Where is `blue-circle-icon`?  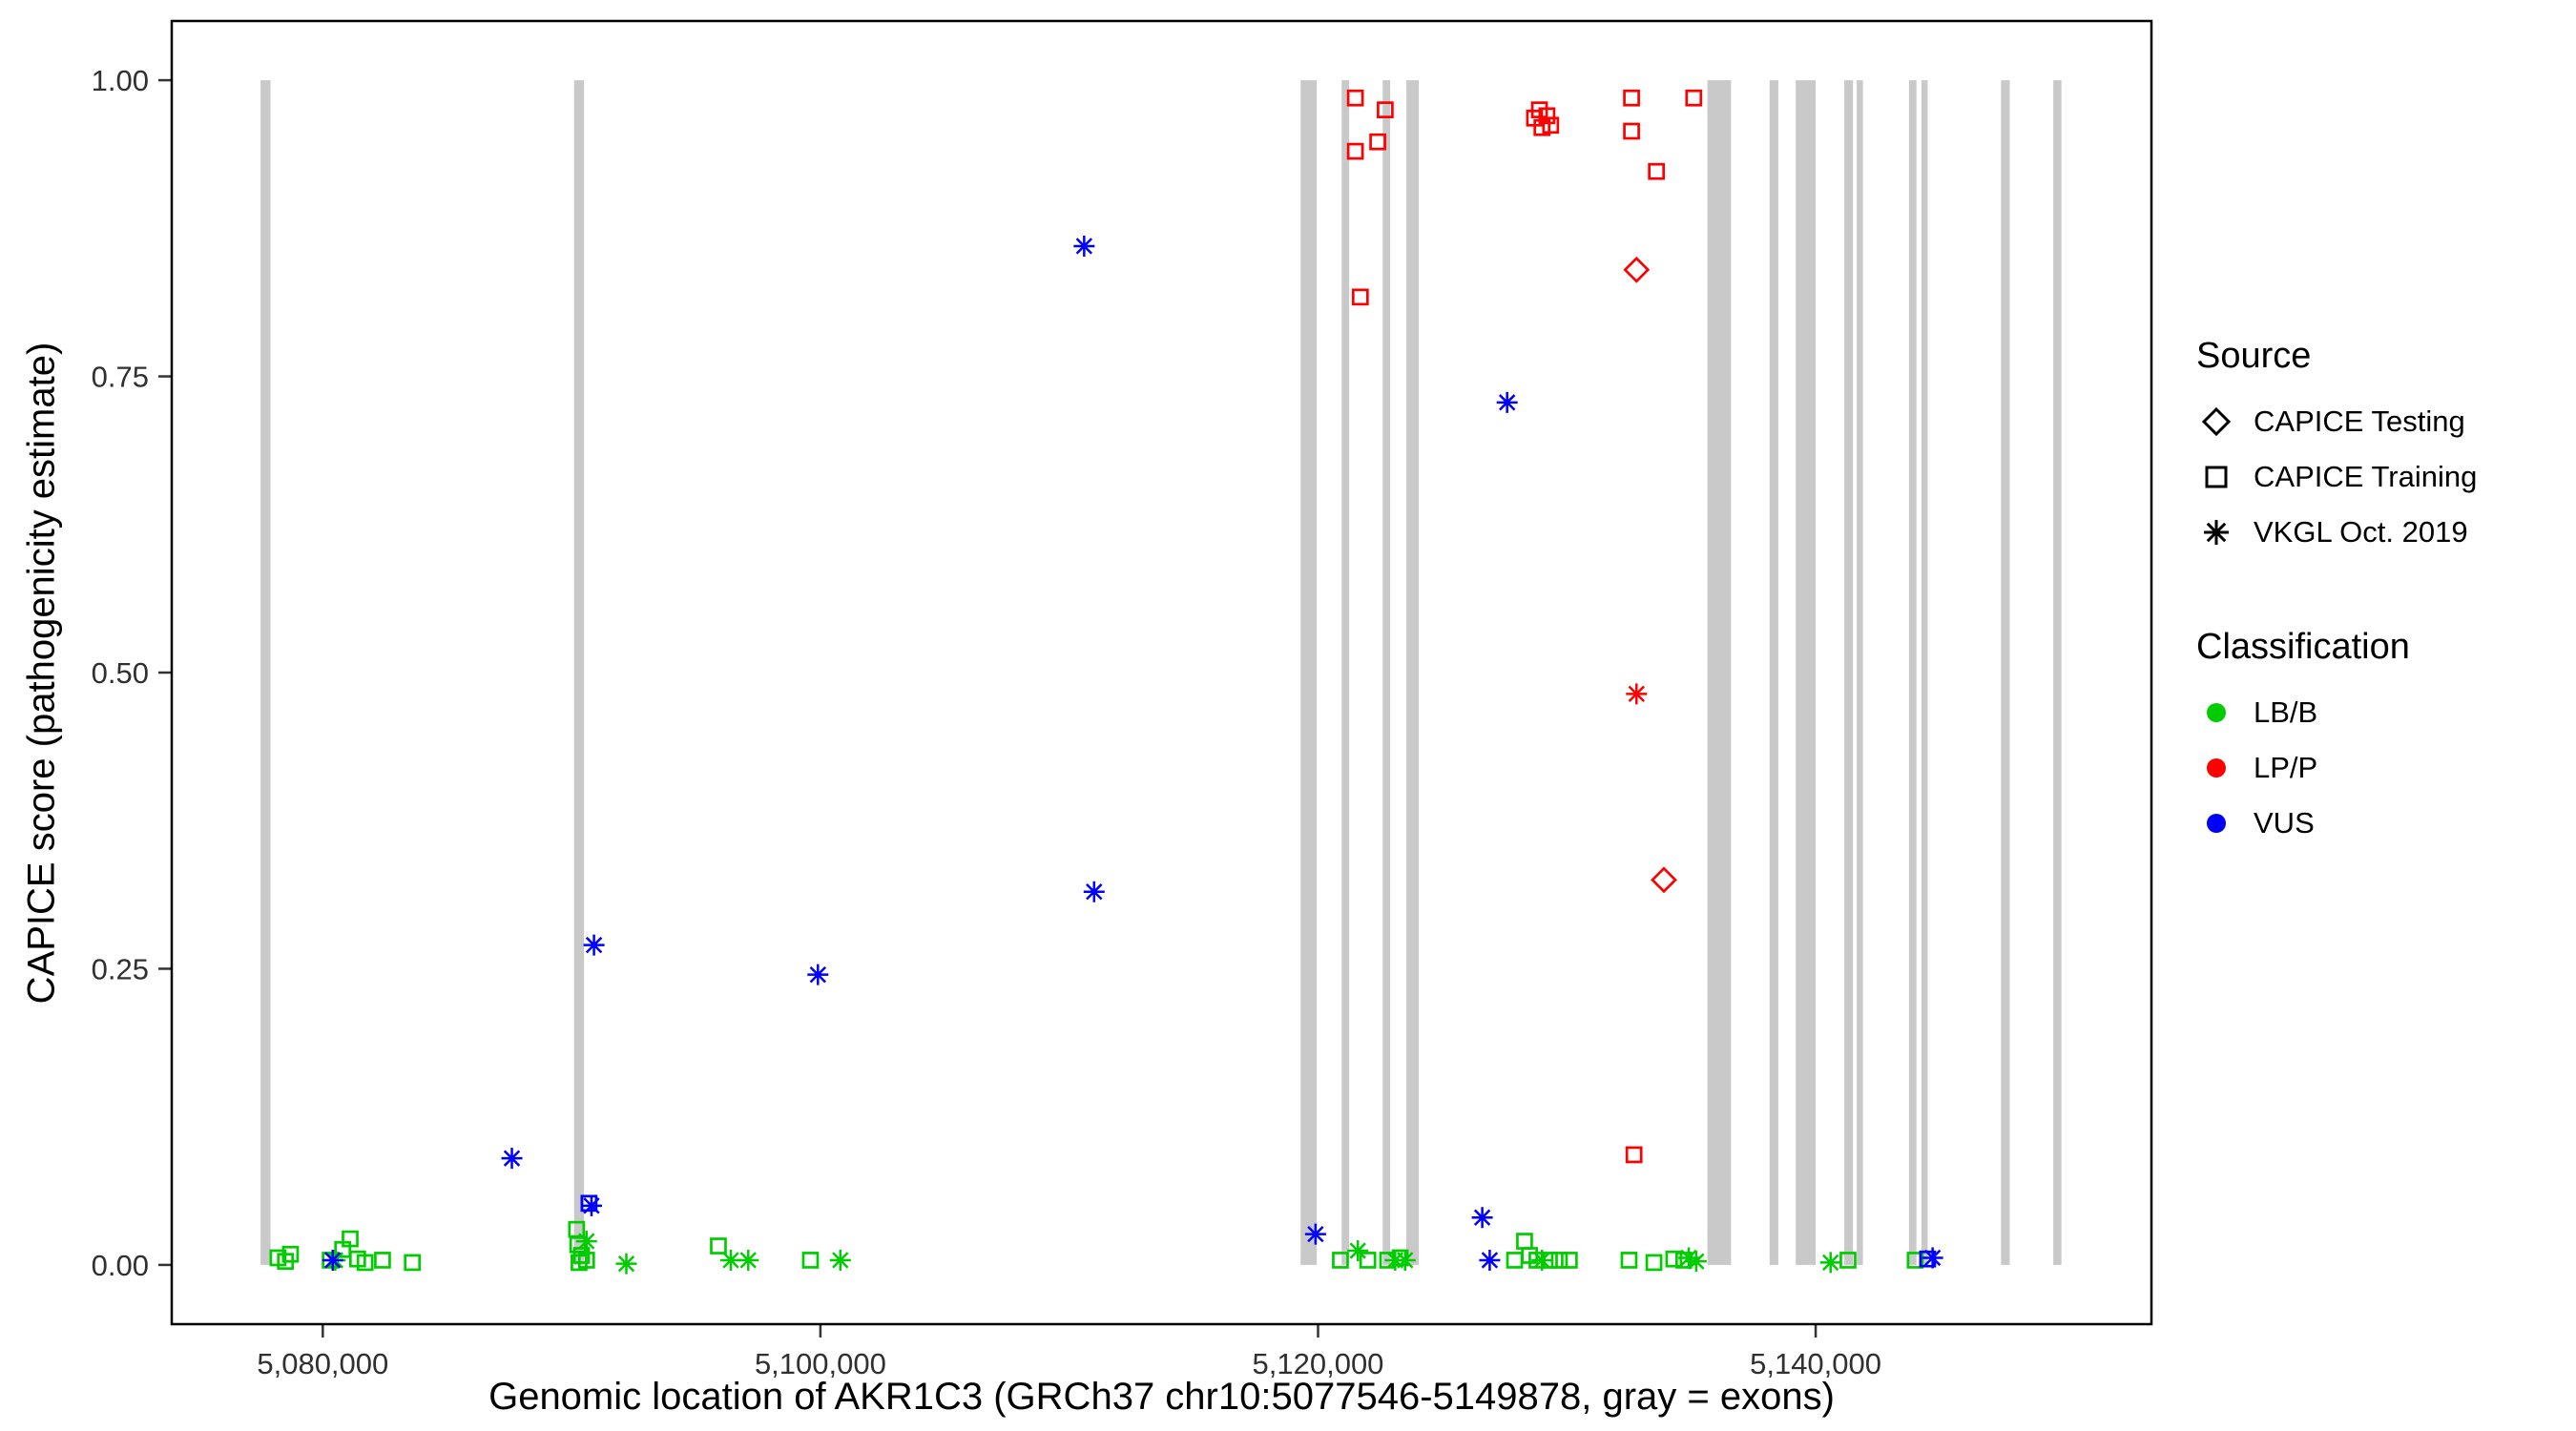 blue-circle-icon is located at coordinates (2216, 823).